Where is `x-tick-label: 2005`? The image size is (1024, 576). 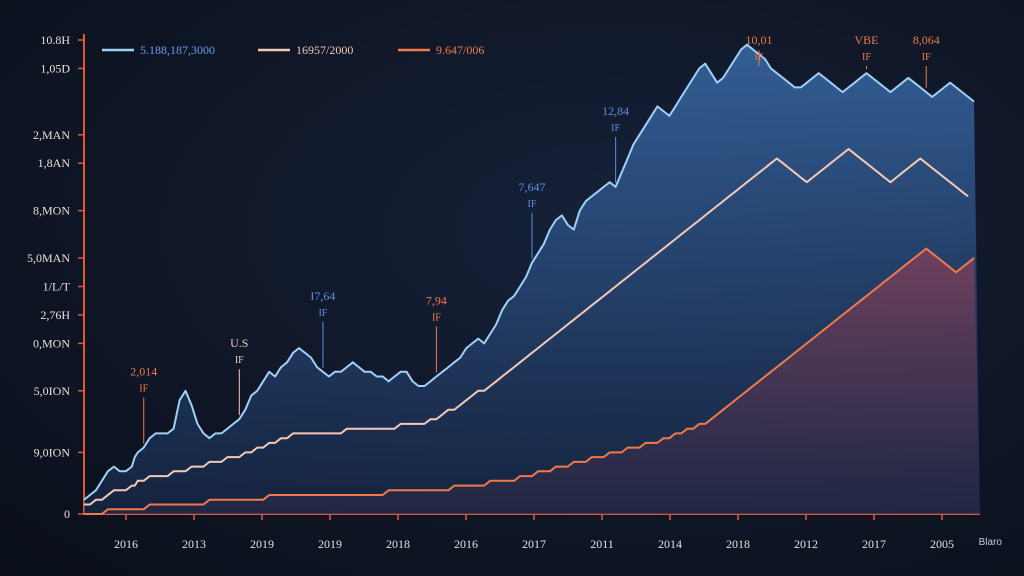 x-tick-label: 2005 is located at coordinates (942, 544).